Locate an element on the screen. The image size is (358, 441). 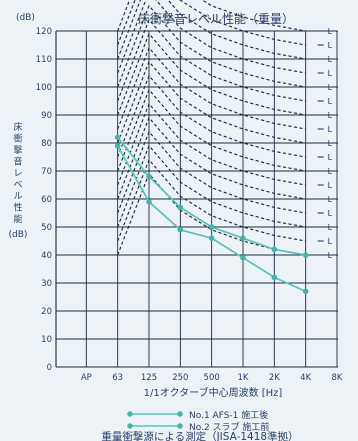
y-tick-label: 90 is located at coordinates (46, 116).